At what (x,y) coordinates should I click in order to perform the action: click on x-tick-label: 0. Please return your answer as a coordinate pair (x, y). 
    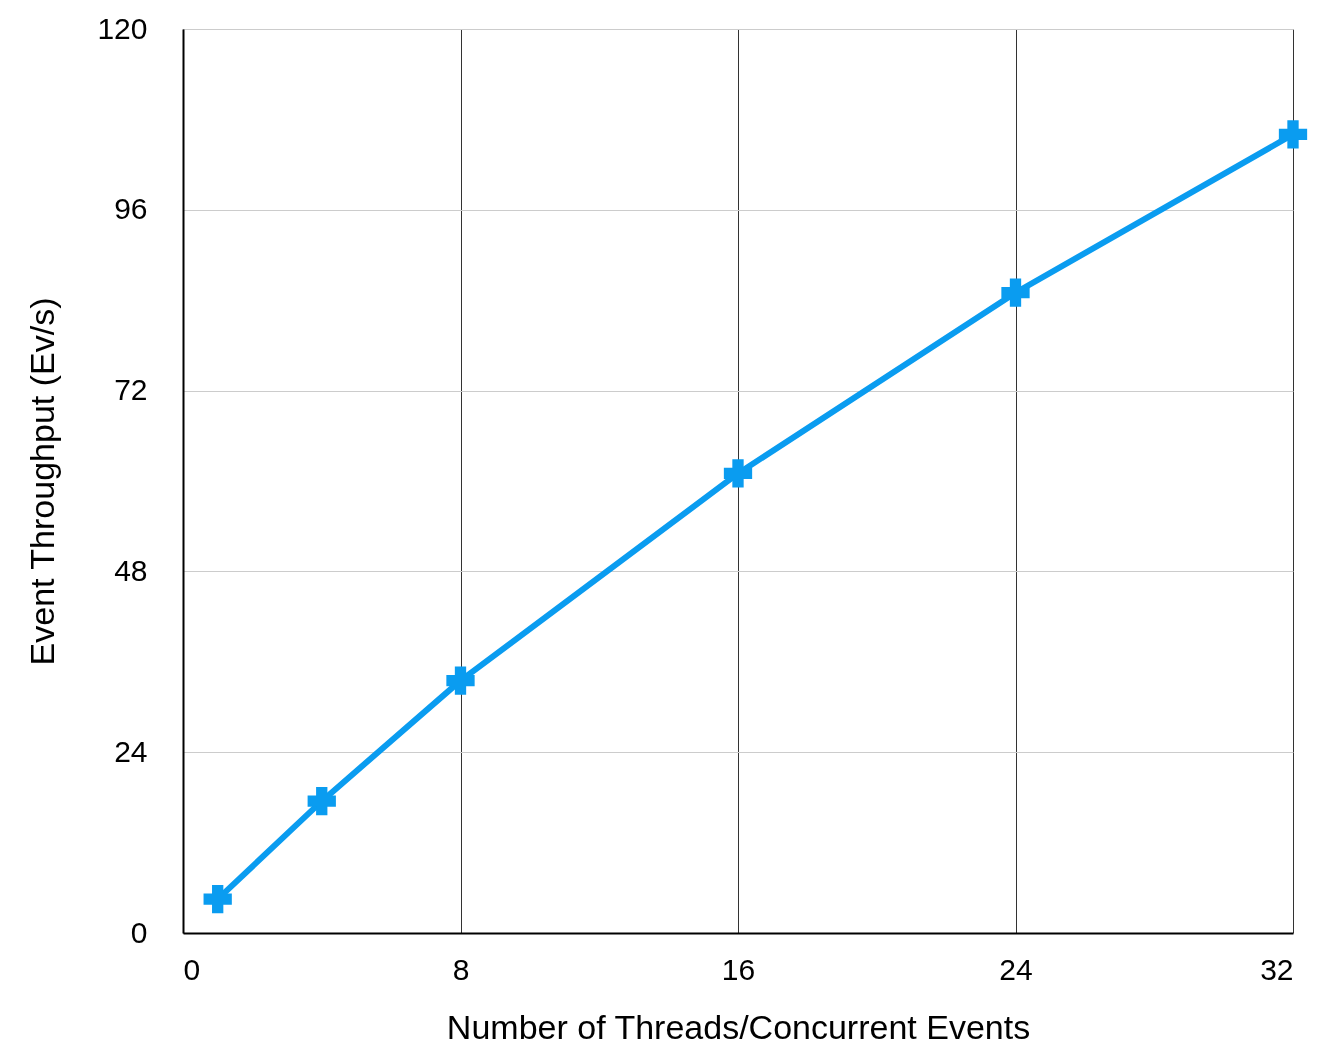
    Looking at the image, I should click on (192, 969).